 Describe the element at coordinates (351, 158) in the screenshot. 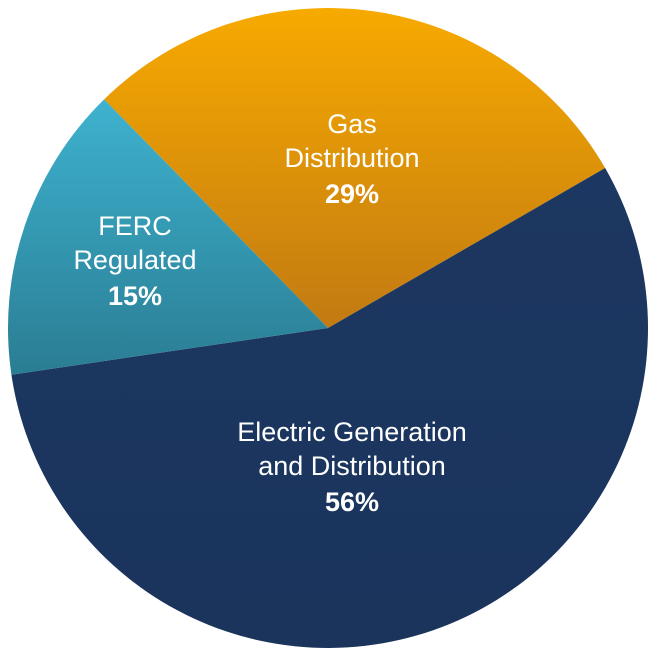

I see `slice-label: Distribution` at that location.